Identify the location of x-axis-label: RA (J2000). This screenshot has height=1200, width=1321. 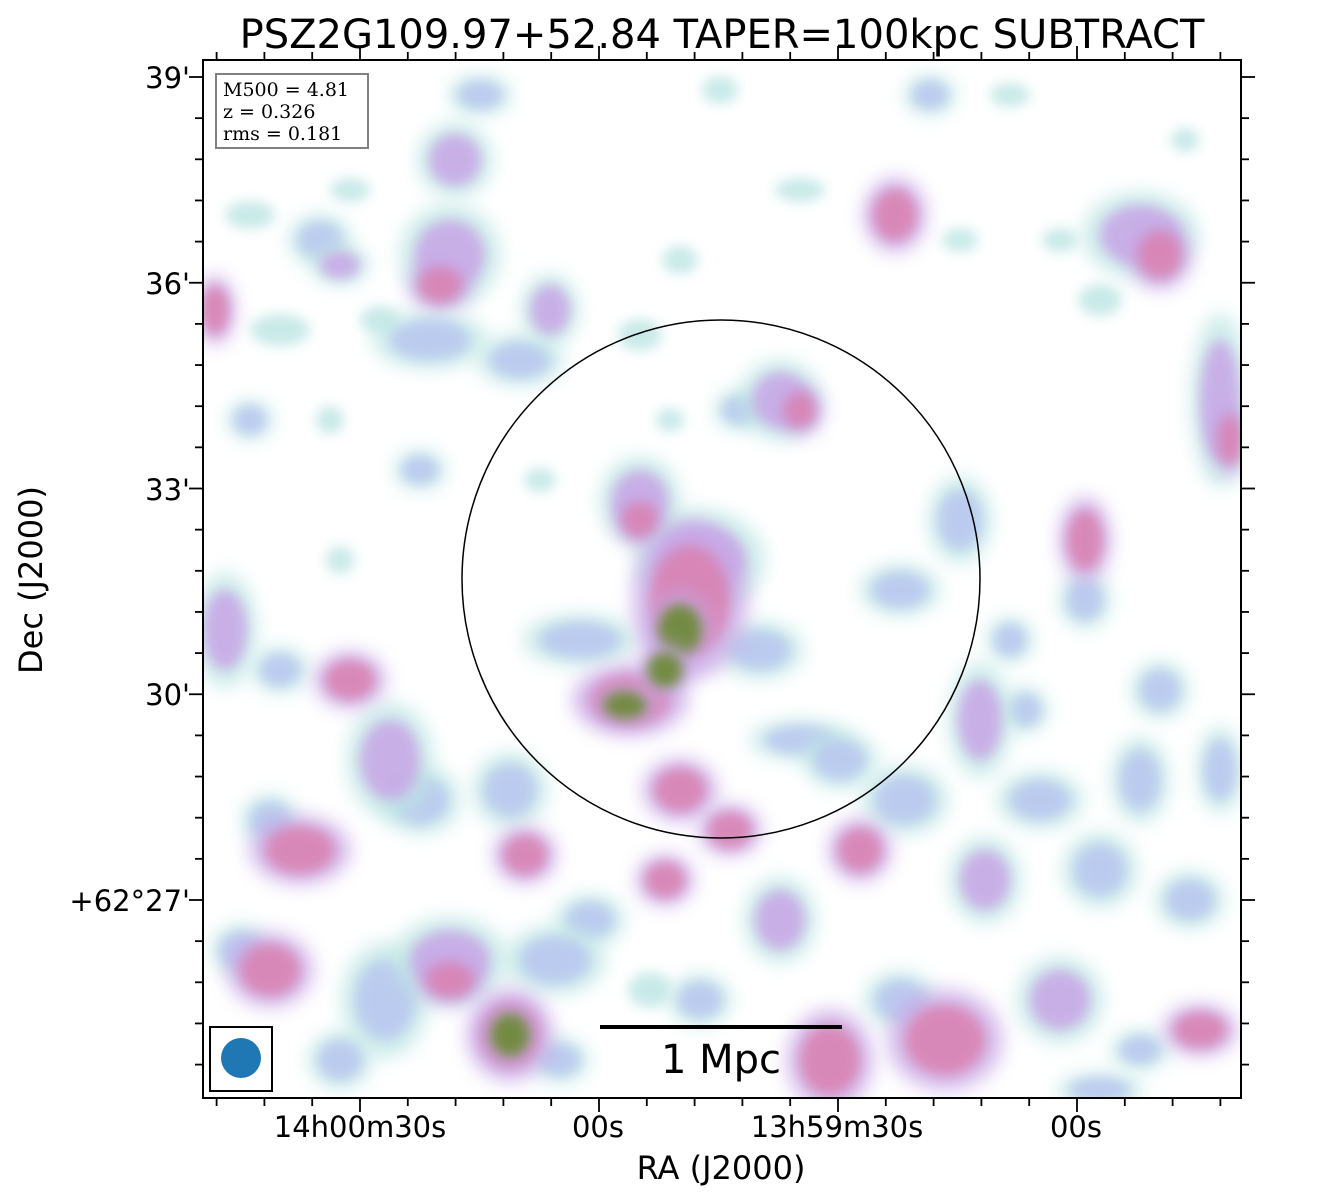
(721, 1168).